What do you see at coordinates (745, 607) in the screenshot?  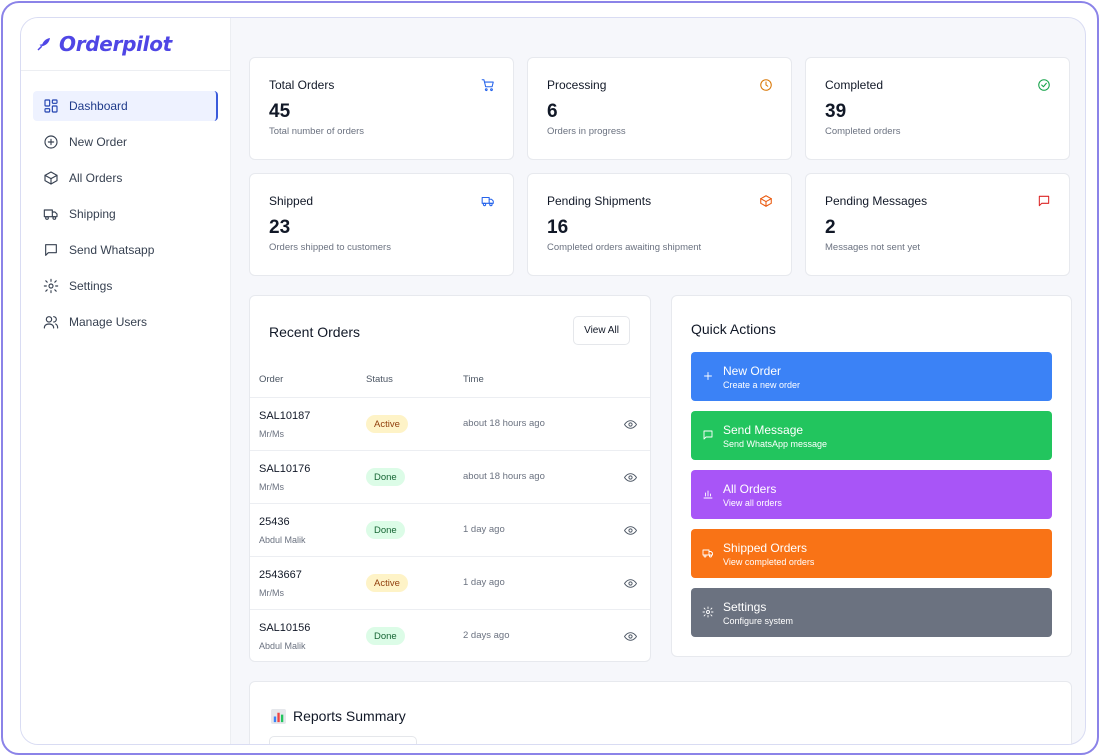 I see `quick-action-title: Settings` at bounding box center [745, 607].